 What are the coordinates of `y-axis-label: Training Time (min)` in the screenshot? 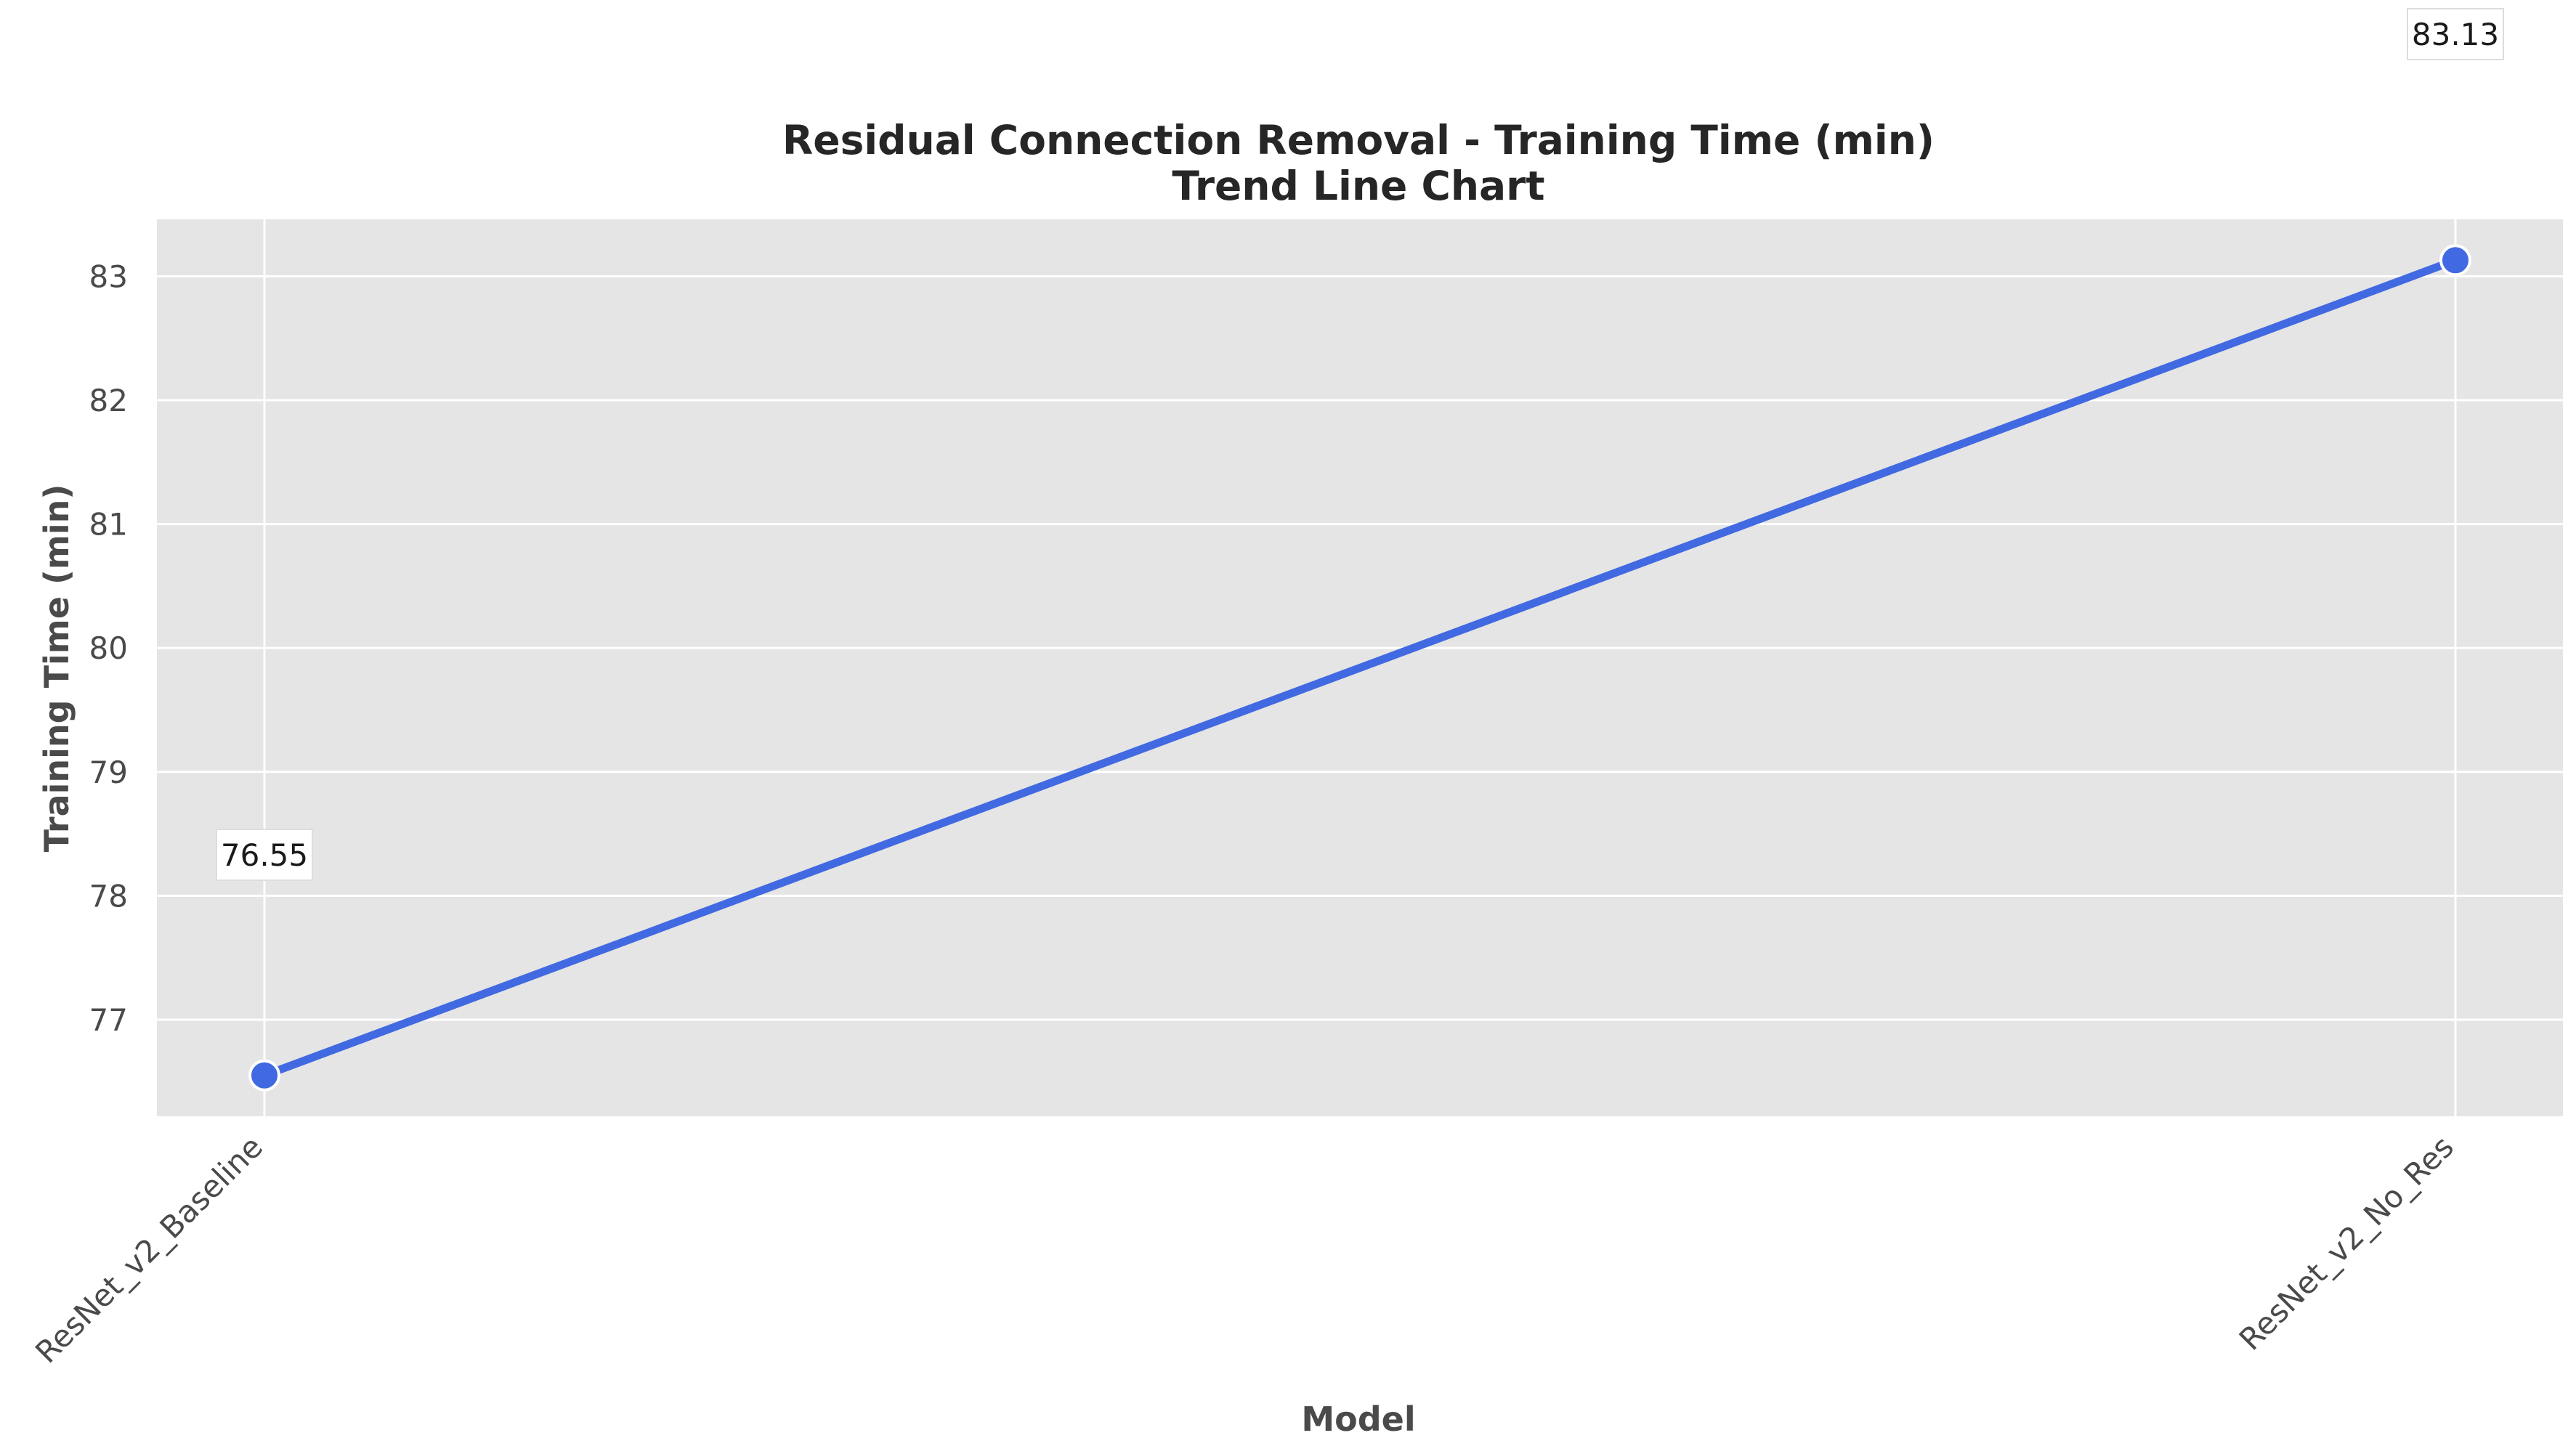 It's located at (57, 669).